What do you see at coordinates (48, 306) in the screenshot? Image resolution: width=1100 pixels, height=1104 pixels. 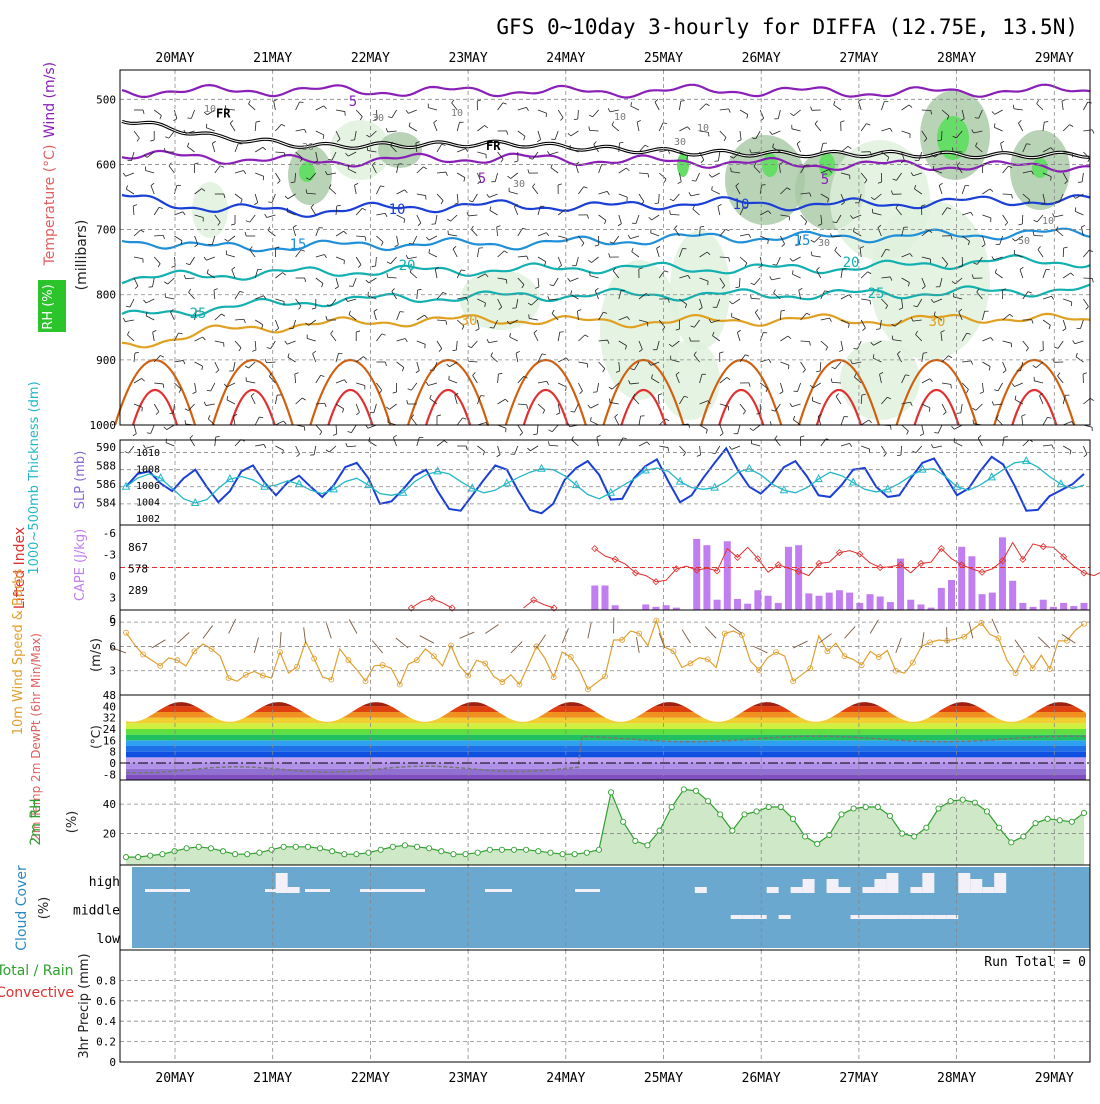 I see `rh-axis-title: RH (%)` at bounding box center [48, 306].